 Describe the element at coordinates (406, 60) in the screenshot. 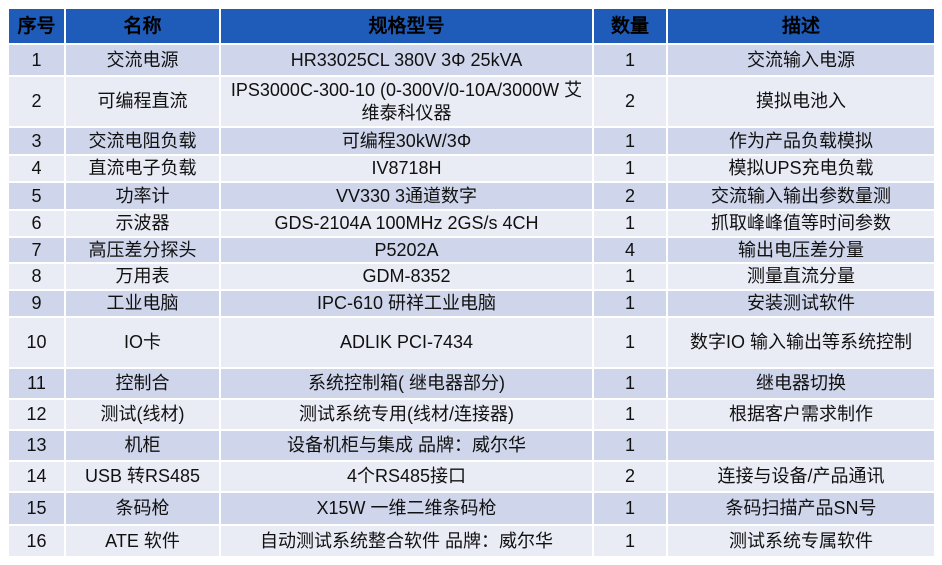

I see `cell-spec: HR33025CL 380V 3Φ 25kVA` at that location.